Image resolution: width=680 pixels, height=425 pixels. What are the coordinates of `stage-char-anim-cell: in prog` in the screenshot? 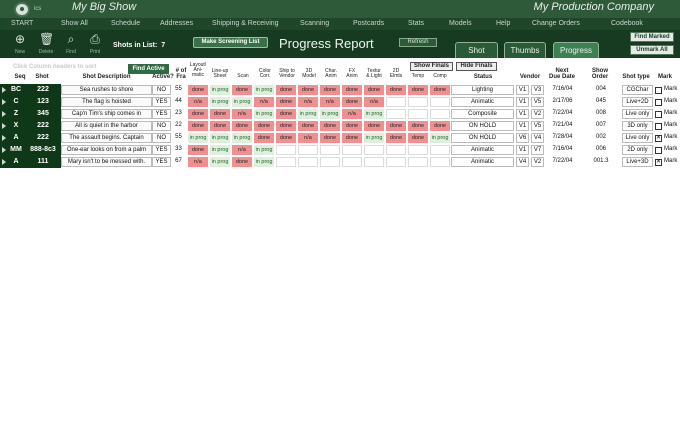 It's located at (330, 114).